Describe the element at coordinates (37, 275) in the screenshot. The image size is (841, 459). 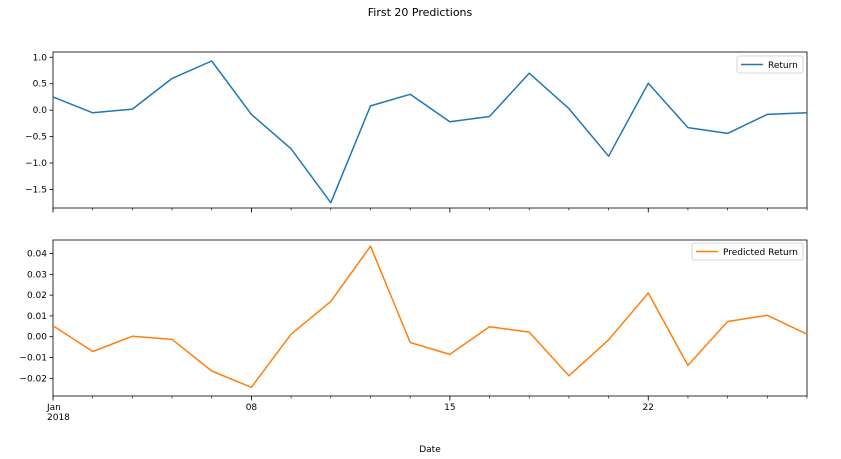
I see `y-tick-label: 0.03` at that location.